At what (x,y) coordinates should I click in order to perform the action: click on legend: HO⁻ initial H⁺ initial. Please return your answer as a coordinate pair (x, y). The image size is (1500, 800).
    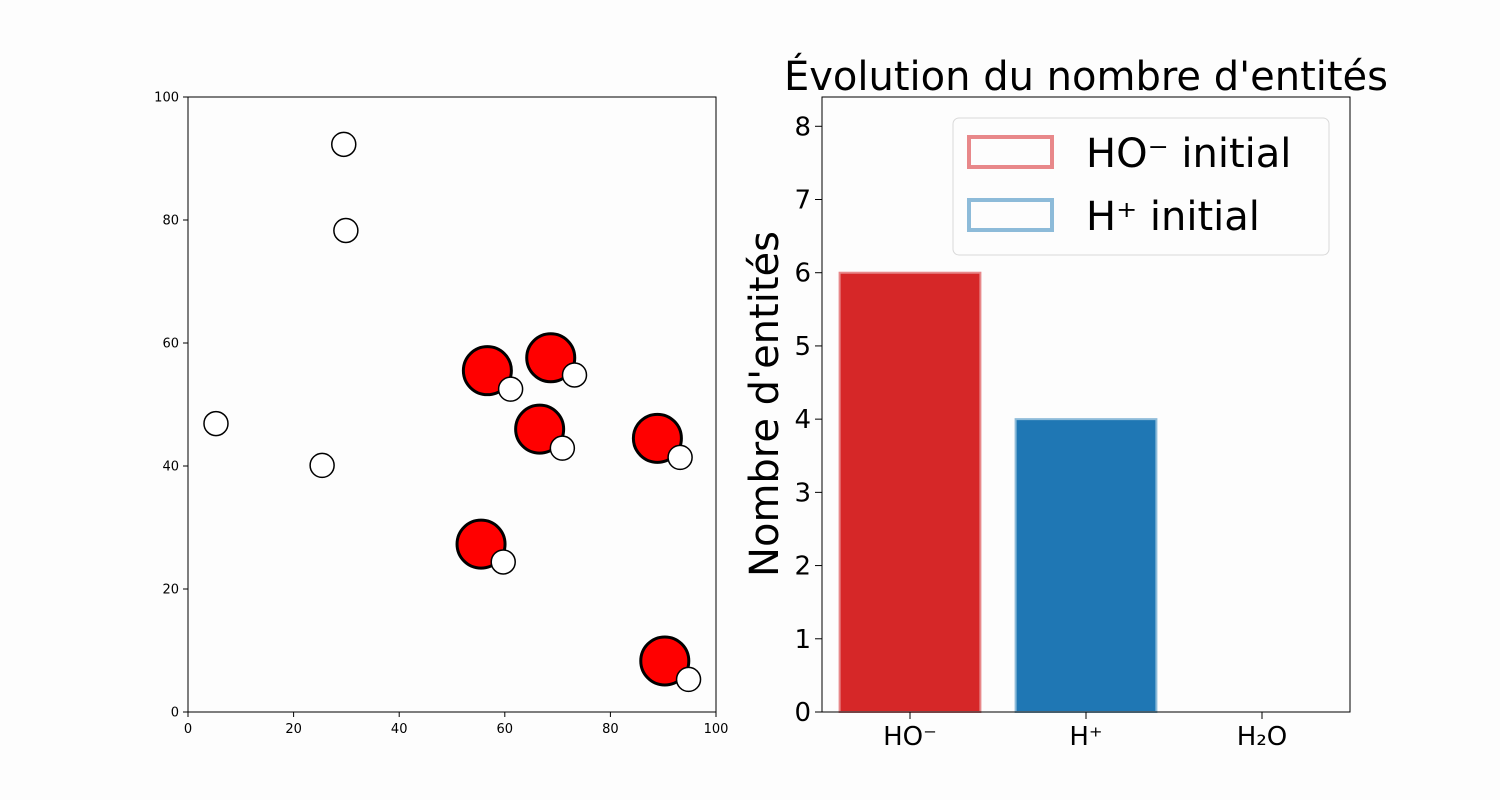
    Looking at the image, I should click on (1141, 186).